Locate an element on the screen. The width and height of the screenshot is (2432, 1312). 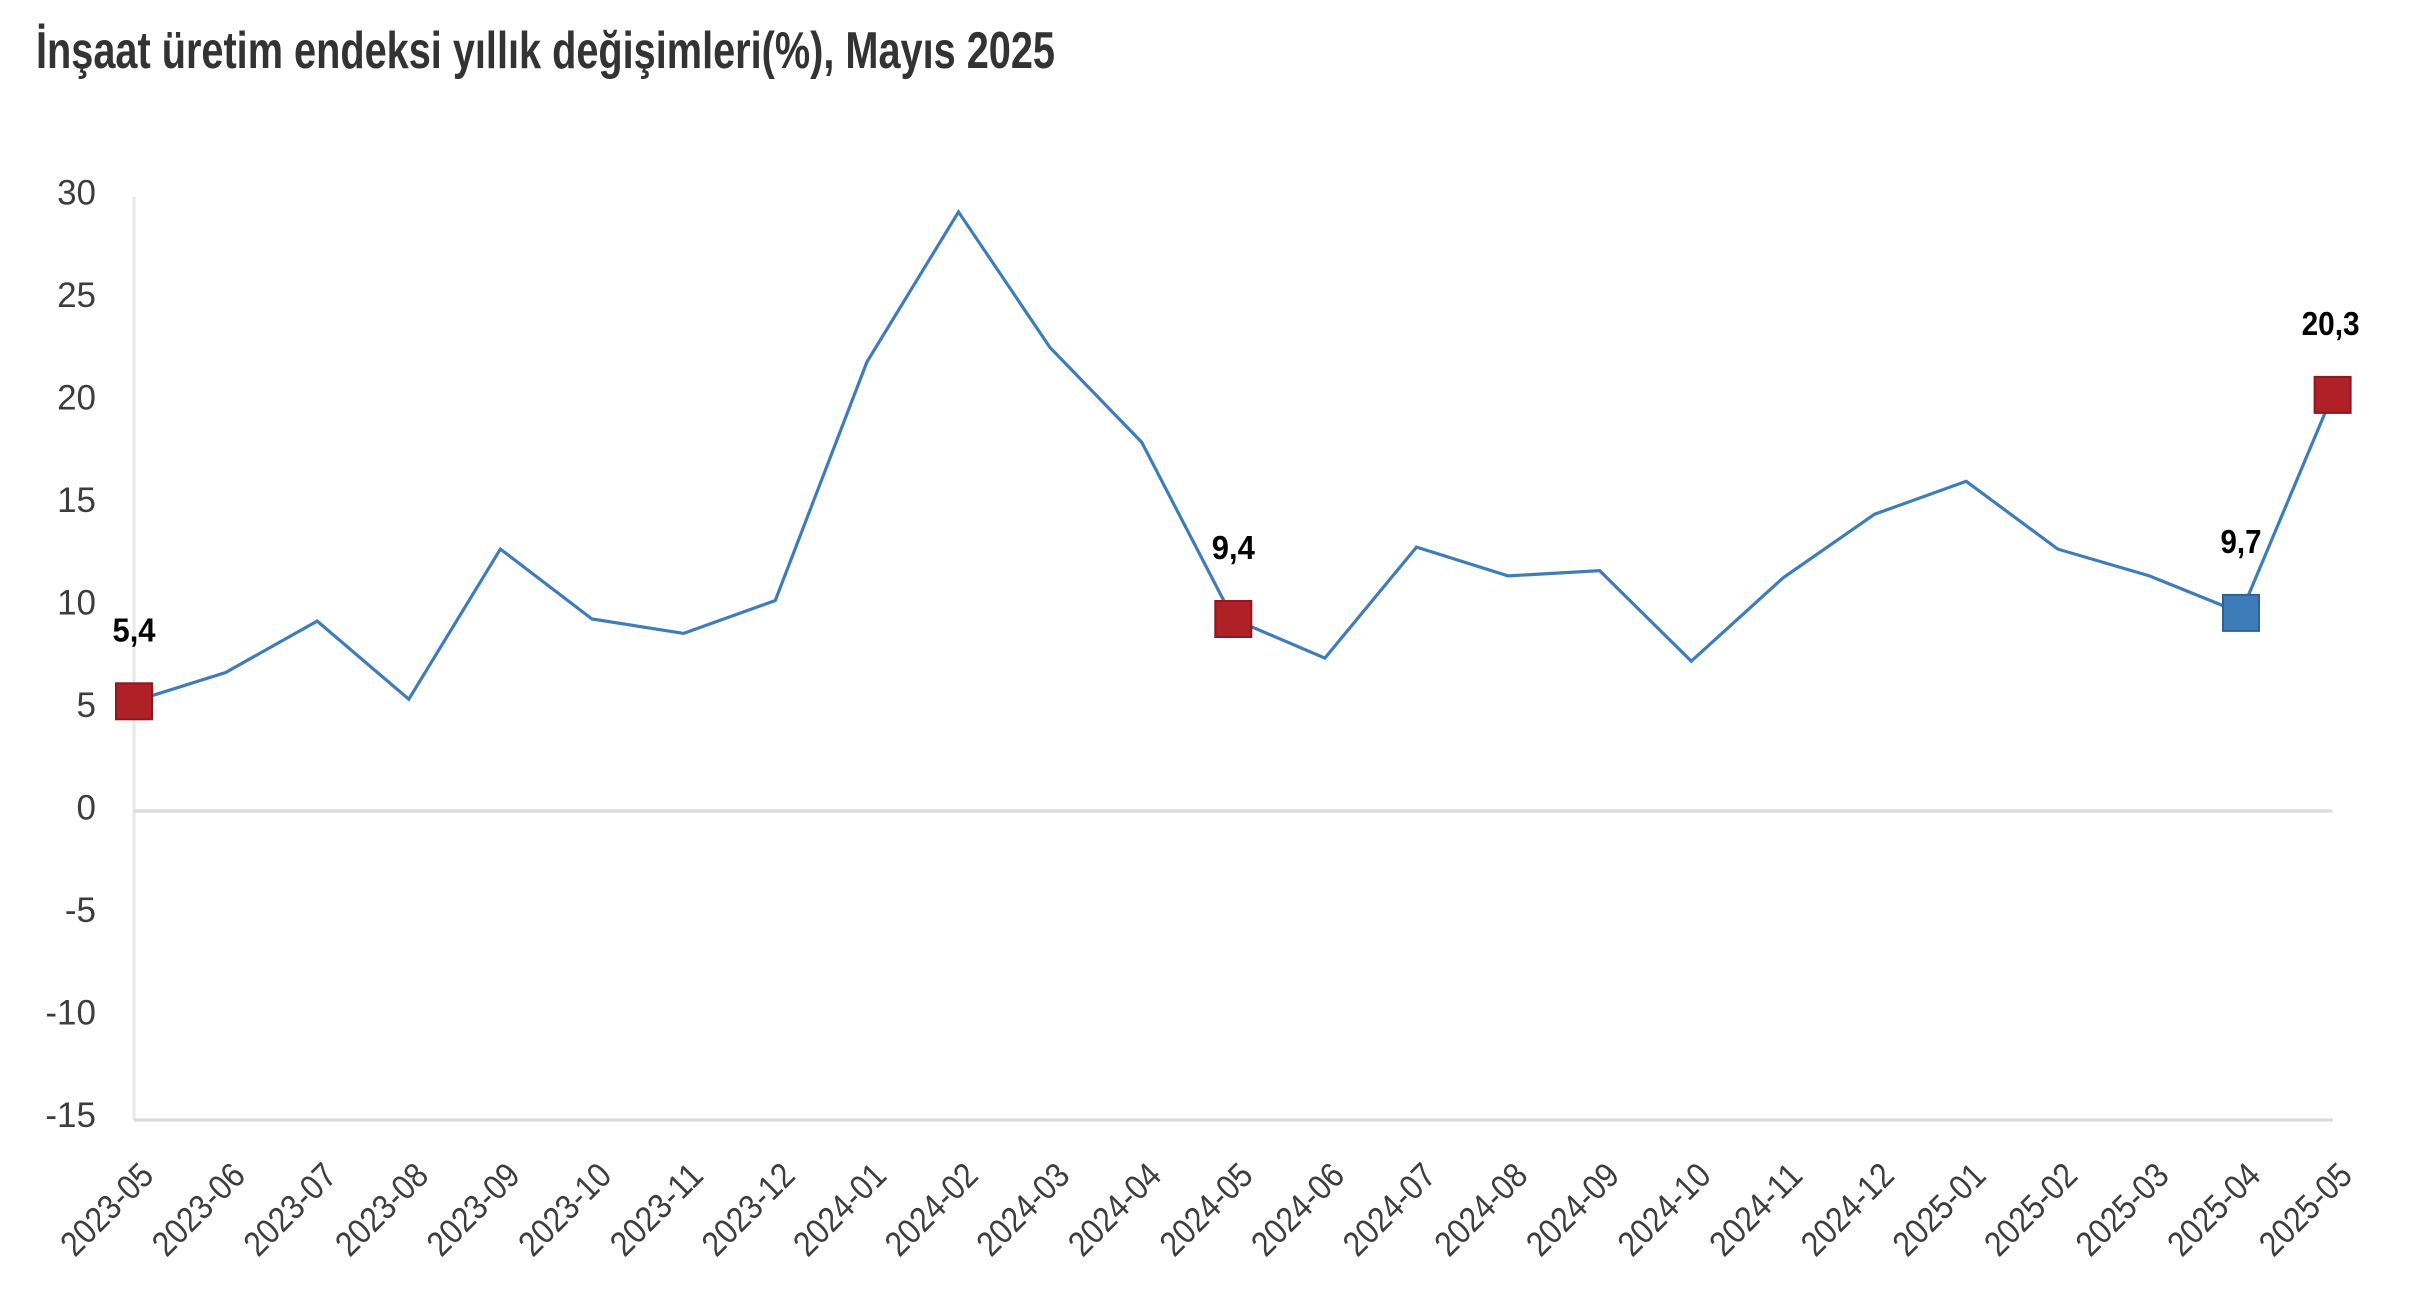
svg-text: -15 is located at coordinates (70, 1115).